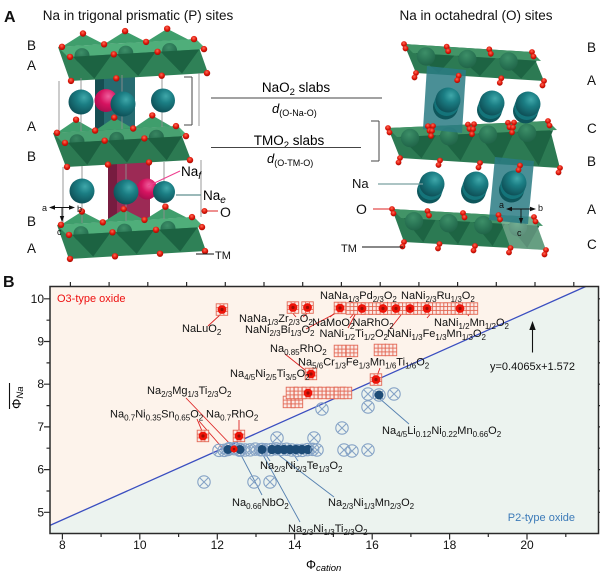  I want to click on svg-text: Na4/5 Li0.12 Ni0.22 Mn0.66 O2, so click(442, 432).